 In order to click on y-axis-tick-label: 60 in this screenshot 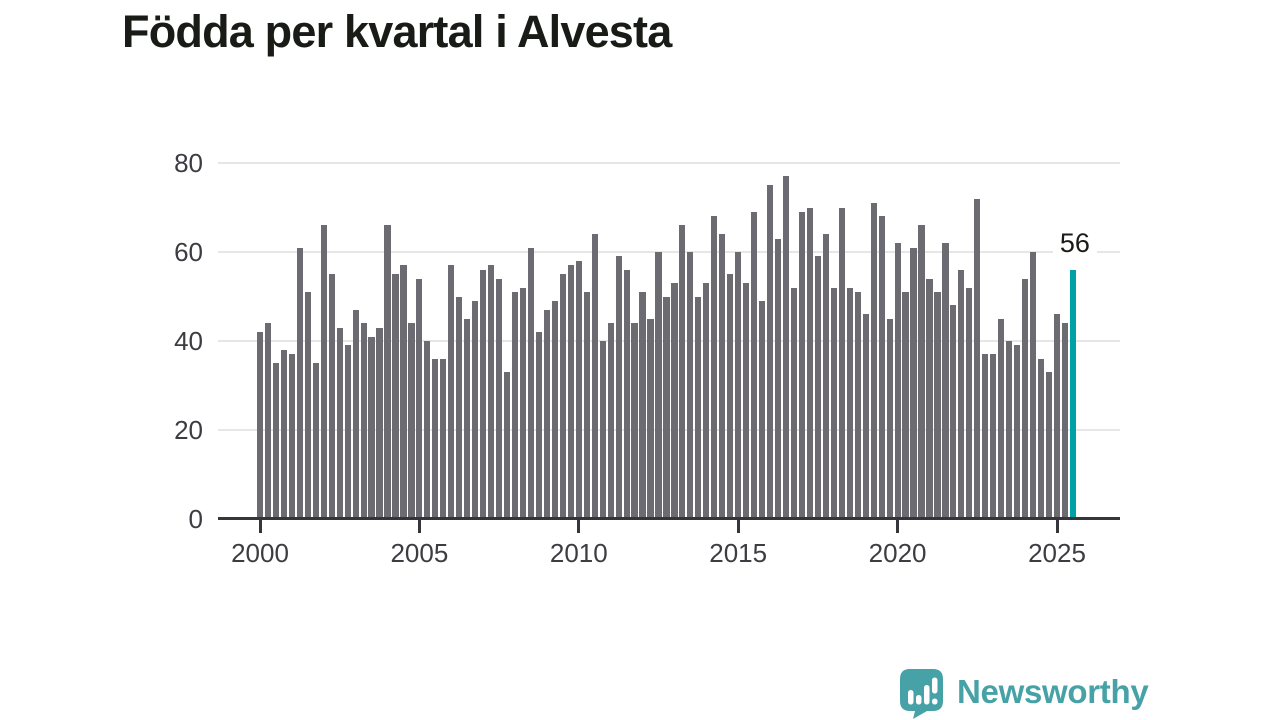, I will do `click(188, 252)`.